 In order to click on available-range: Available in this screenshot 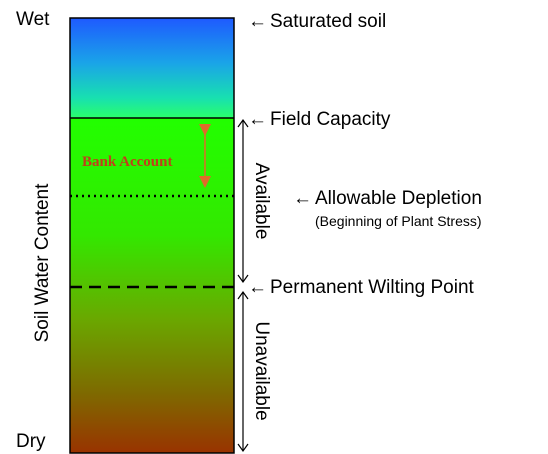, I will do `click(254, 201)`.